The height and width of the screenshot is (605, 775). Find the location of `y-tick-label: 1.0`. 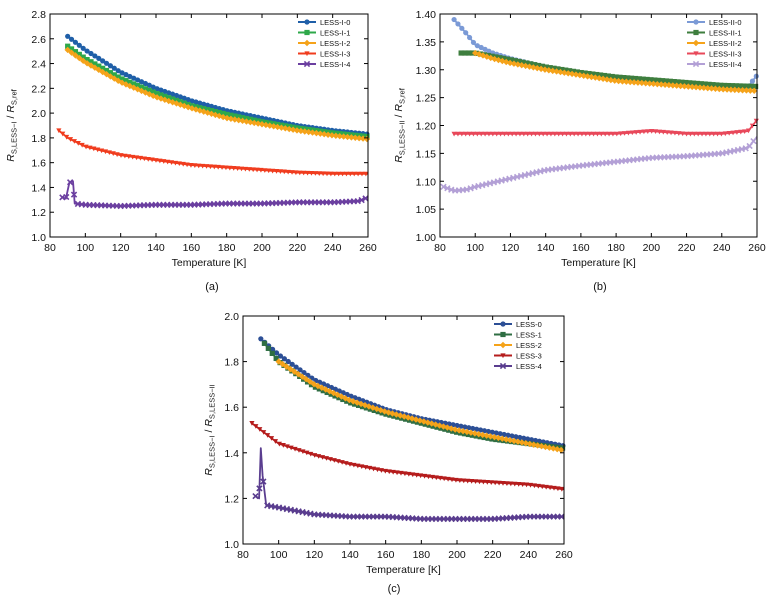

y-tick-label: 1.0 is located at coordinates (231, 545).